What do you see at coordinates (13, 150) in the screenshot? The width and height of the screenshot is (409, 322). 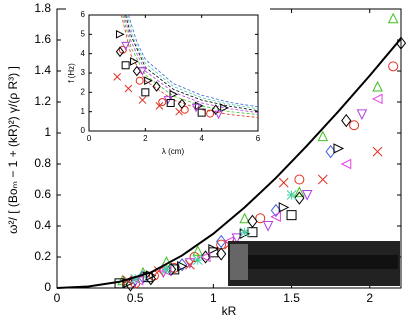 I see `y-axis-label: ω²/ [ (Boₘ − 1 + (kR)²) γ/(ρ R³) ]` at bounding box center [13, 150].